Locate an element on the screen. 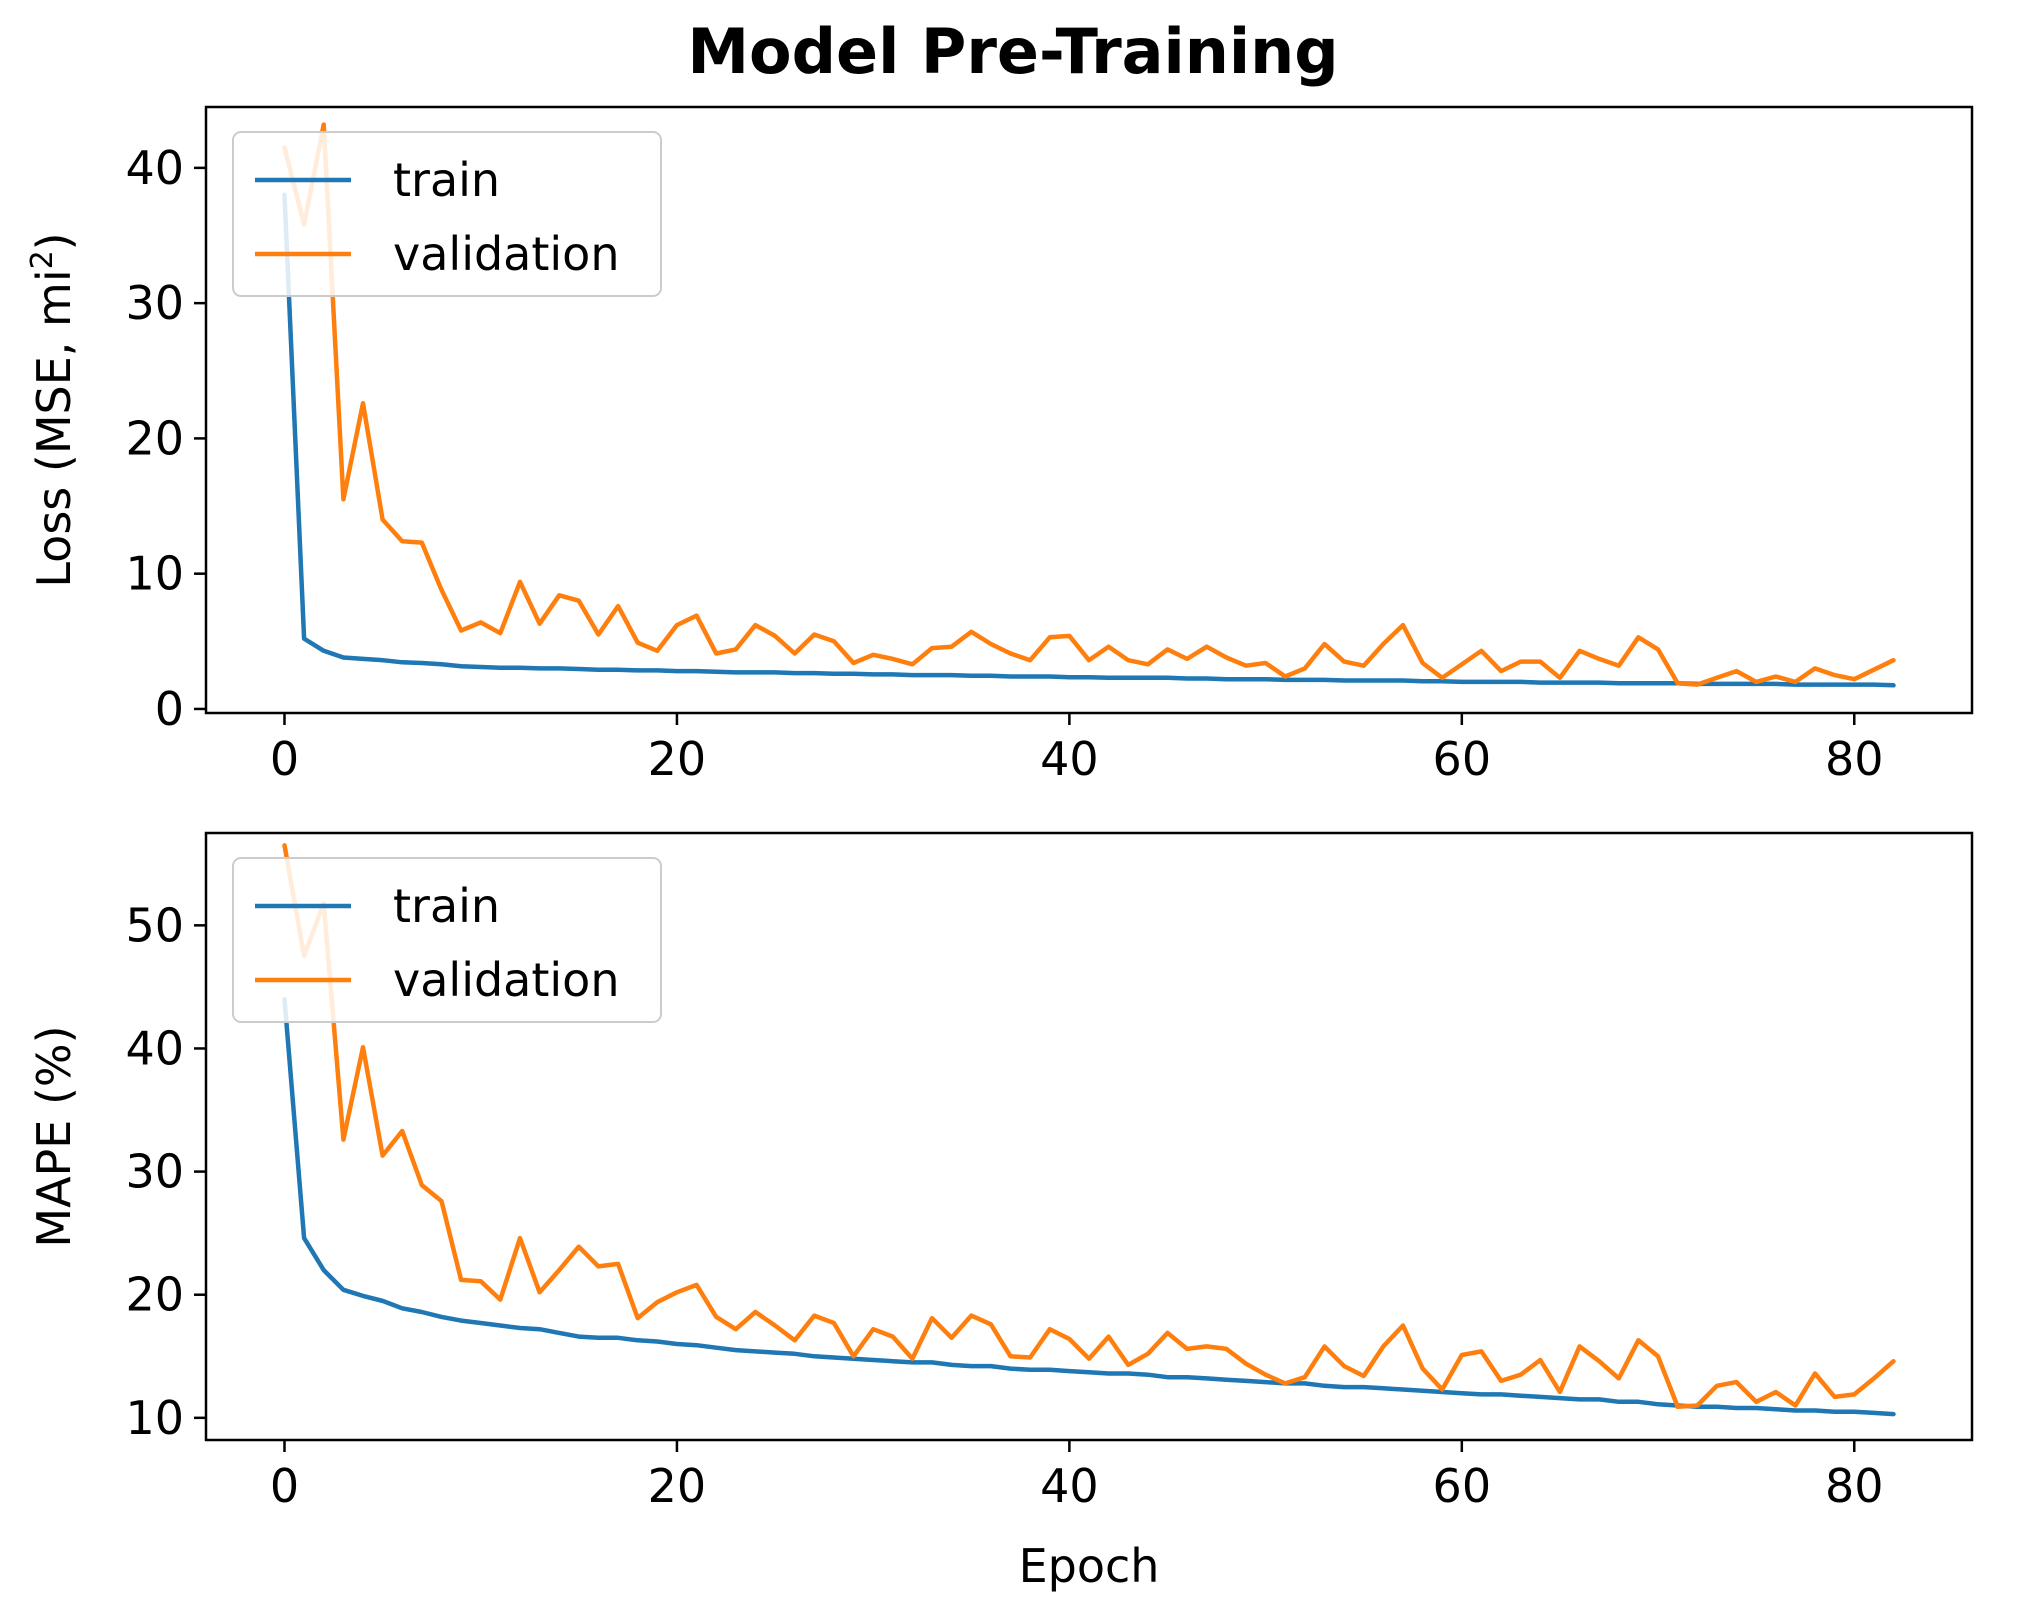  loss-y-tick-label: 0 is located at coordinates (169, 709).